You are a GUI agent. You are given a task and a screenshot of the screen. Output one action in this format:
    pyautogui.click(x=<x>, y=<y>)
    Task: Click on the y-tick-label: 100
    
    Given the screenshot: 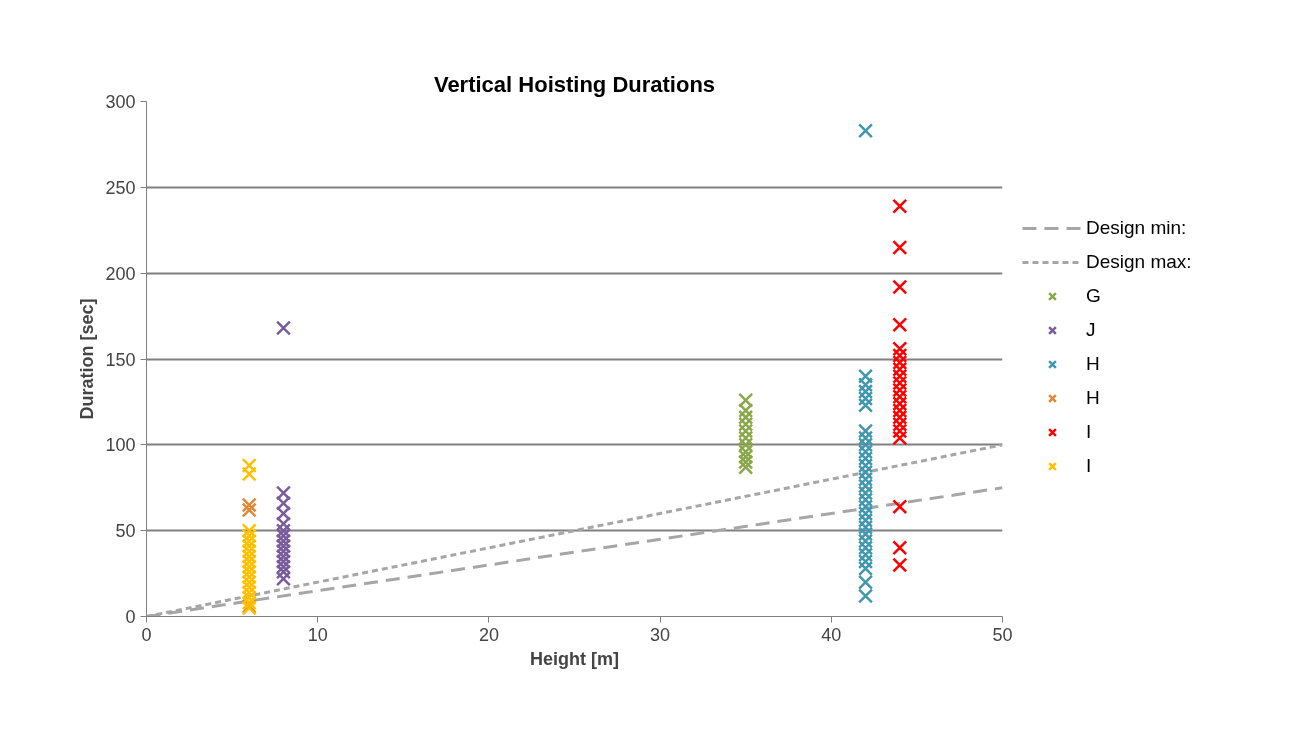 What is the action you would take?
    pyautogui.click(x=120, y=445)
    